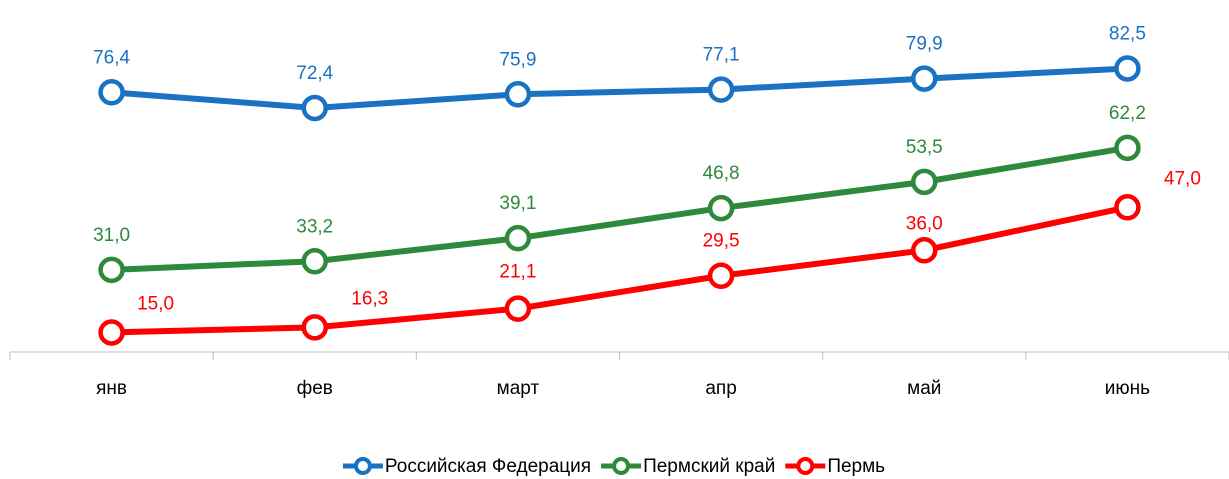 This screenshot has width=1229, height=479. Describe the element at coordinates (1127, 388) in the screenshot. I see `x-tick-label: июнь` at that location.